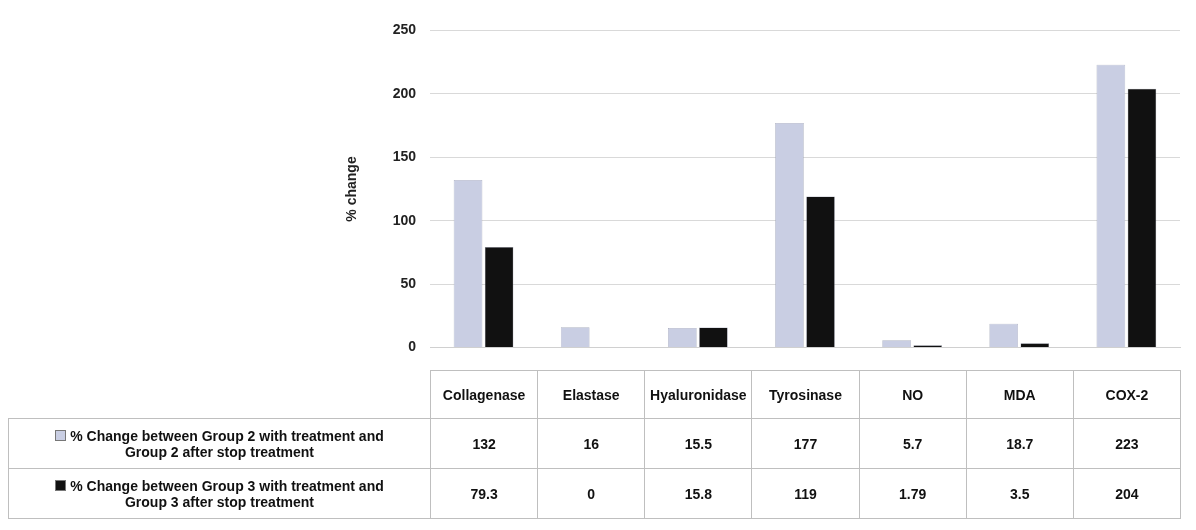  What do you see at coordinates (698, 394) in the screenshot?
I see `x-tick-label: Hyaluronidase` at bounding box center [698, 394].